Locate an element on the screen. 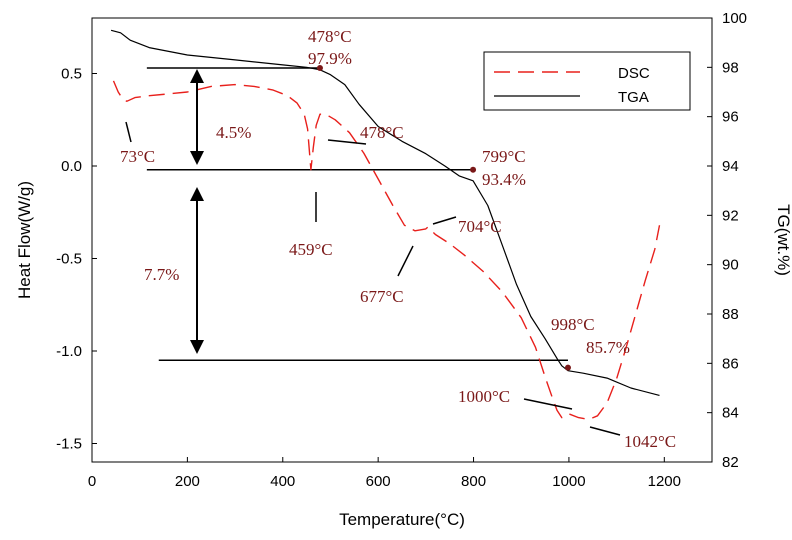 This screenshot has width=792, height=540. annotation-97-9: 97.9% is located at coordinates (330, 58).